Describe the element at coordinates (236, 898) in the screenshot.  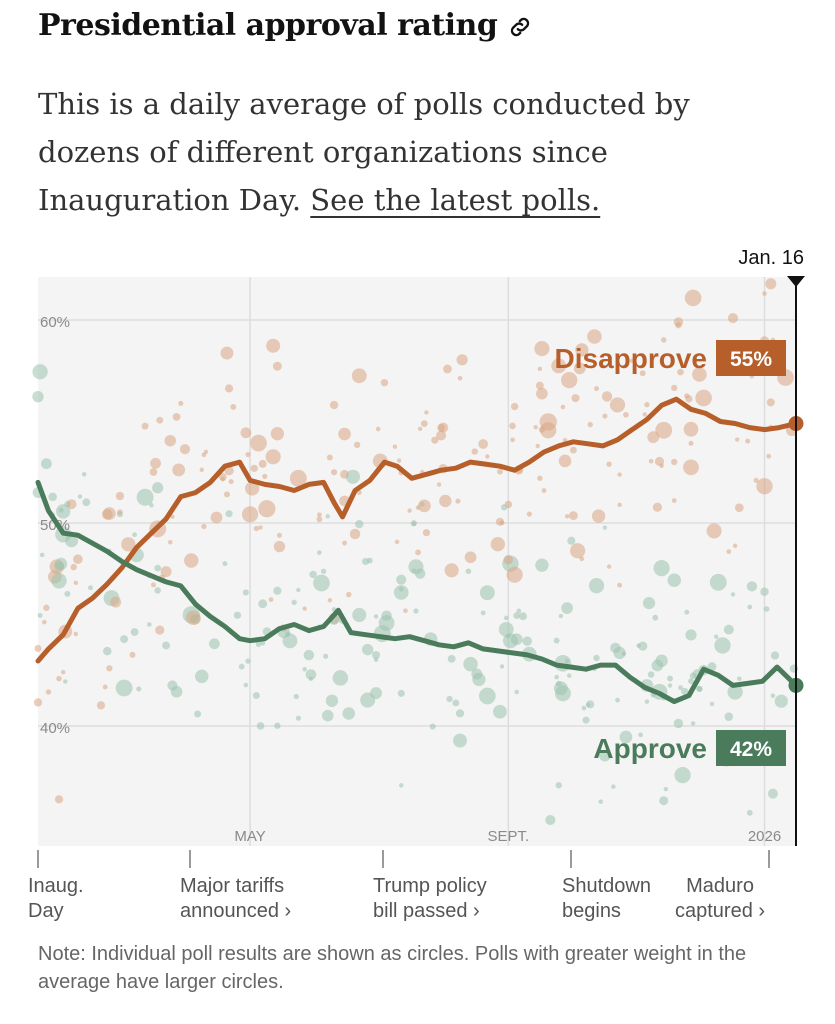
I see `event-label-tariffs: Major tariffs announced ›` at that location.